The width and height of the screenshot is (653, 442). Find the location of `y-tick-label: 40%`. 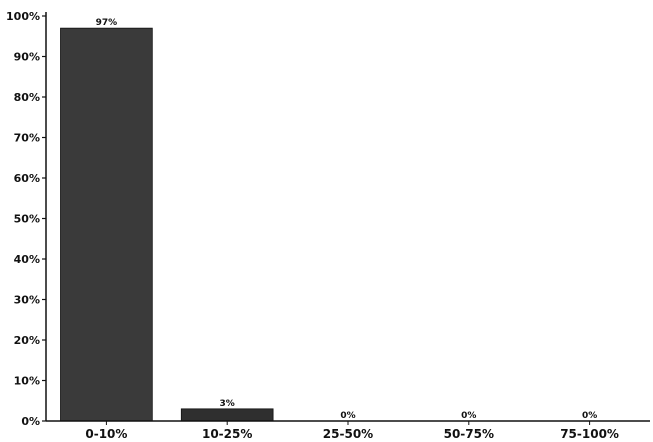

y-tick-label: 40% is located at coordinates (27, 259).